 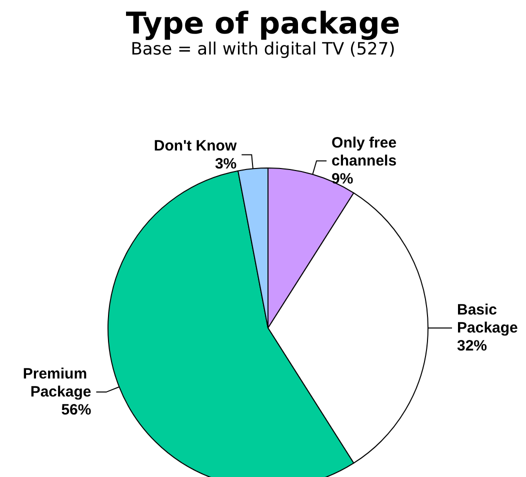 What do you see at coordinates (263, 50) in the screenshot?
I see `chart-subtitle: Base = all with digital TV (527)` at bounding box center [263, 50].